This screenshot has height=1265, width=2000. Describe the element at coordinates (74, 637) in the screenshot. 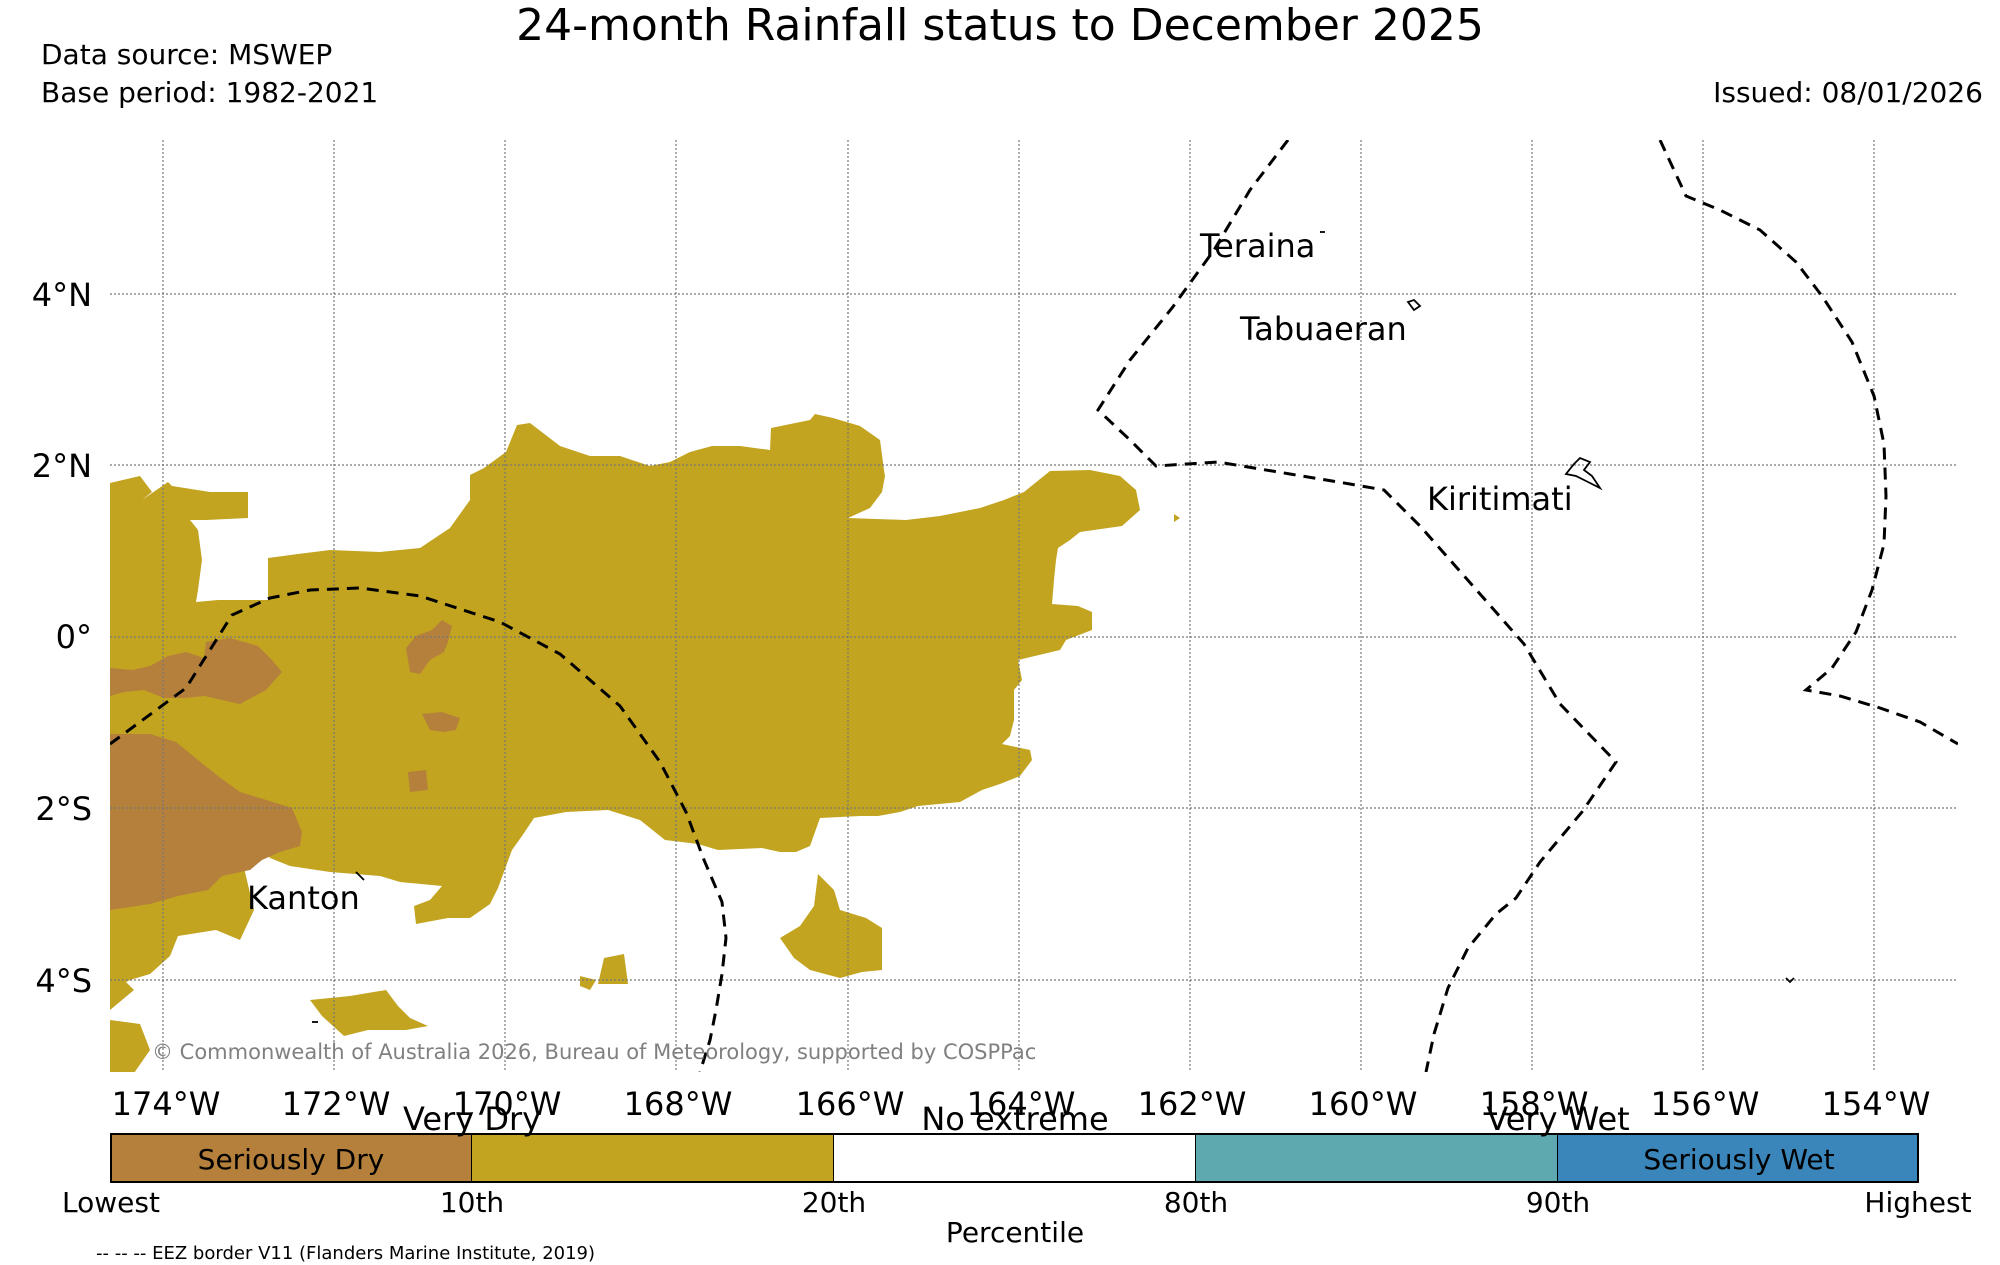

I see `lat-label: 0°` at that location.